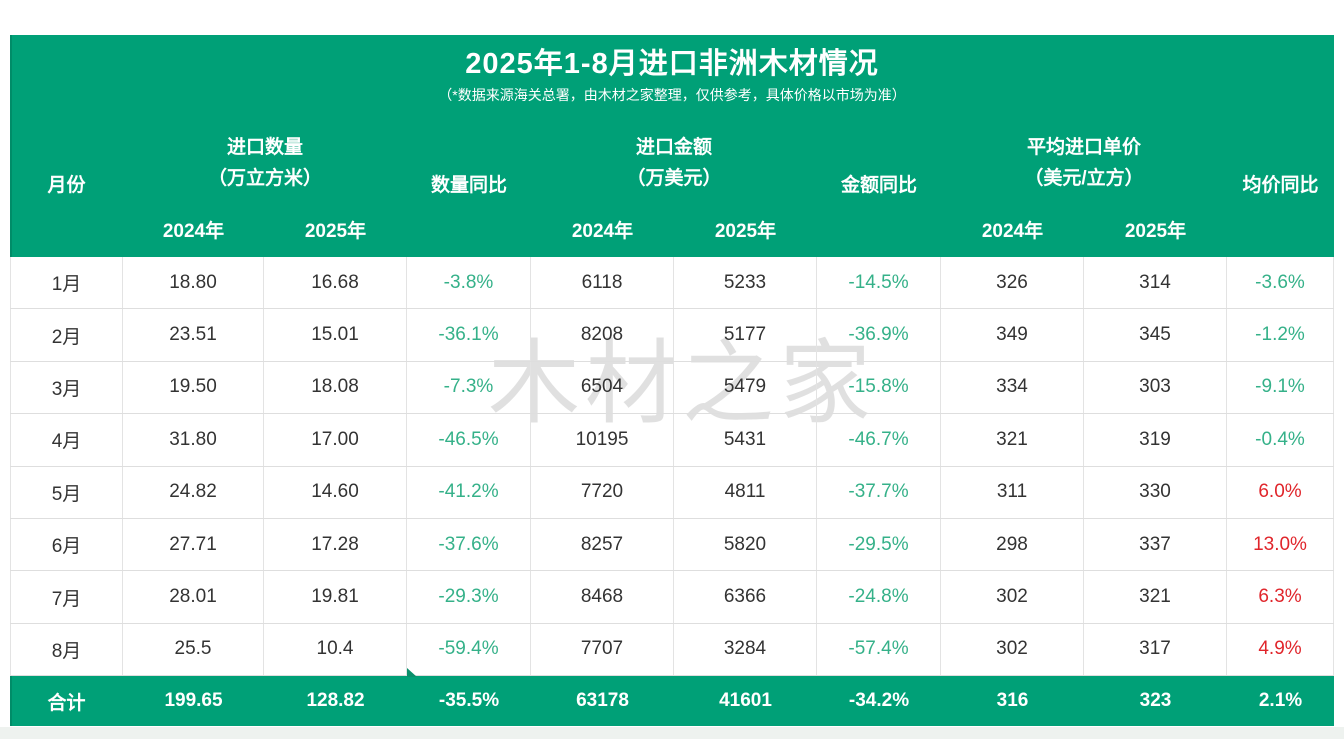 This screenshot has width=1344, height=739. What do you see at coordinates (672, 64) in the screenshot?
I see `page-title: 2025年1-8月进口非洲木材情况` at bounding box center [672, 64].